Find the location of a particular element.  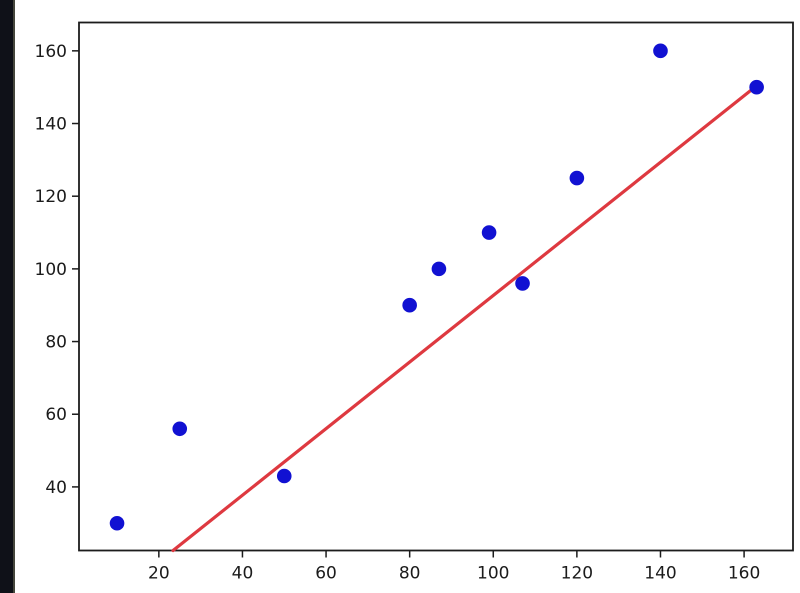

x-tick-label: 140 is located at coordinates (660, 574).